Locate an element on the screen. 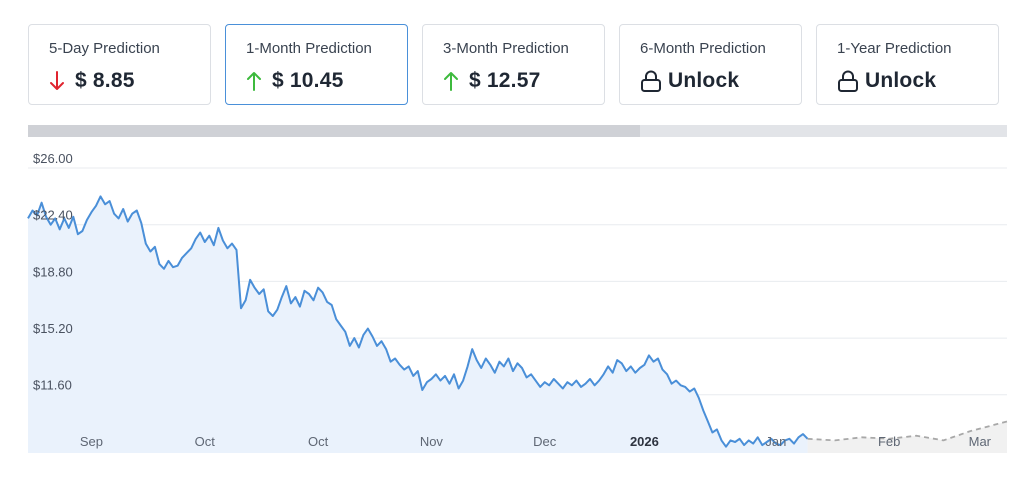 Image resolution: width=1024 pixels, height=484 pixels. card-1-year-prediction: 1-Year Prediction Unlock is located at coordinates (907, 64).